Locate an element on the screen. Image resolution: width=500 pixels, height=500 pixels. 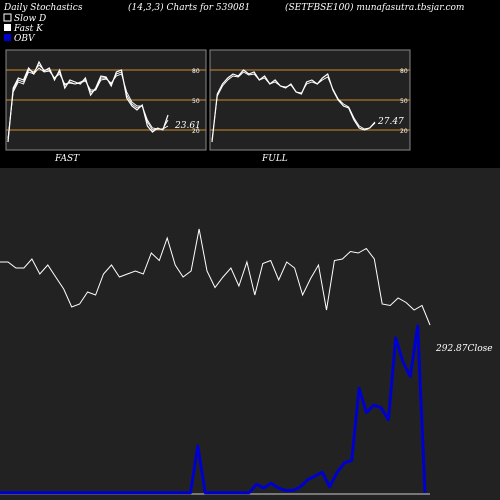
fast-level-lines: 80 50 20 is located at coordinates (106, 101).